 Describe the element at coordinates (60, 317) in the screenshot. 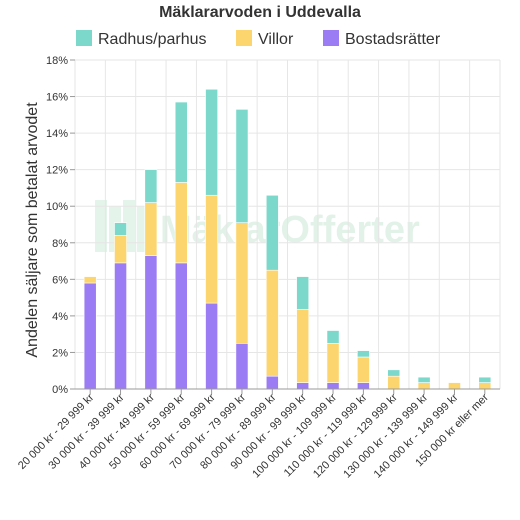

I see `y-tick-label: 4%` at that location.